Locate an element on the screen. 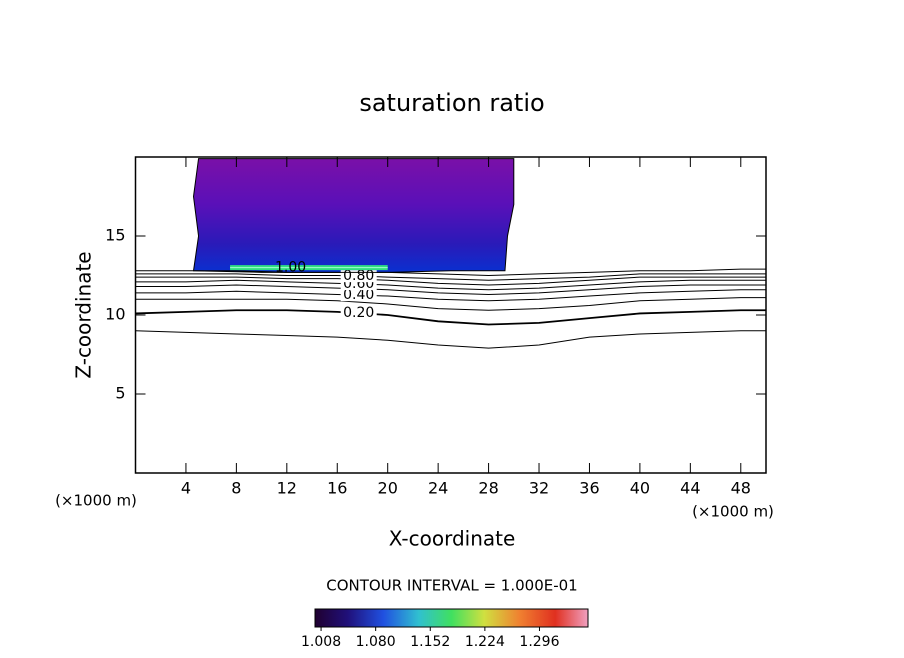 Image resolution: width=904 pixels, height=658 pixels. y-unit: (×1000 m) is located at coordinates (96, 501).